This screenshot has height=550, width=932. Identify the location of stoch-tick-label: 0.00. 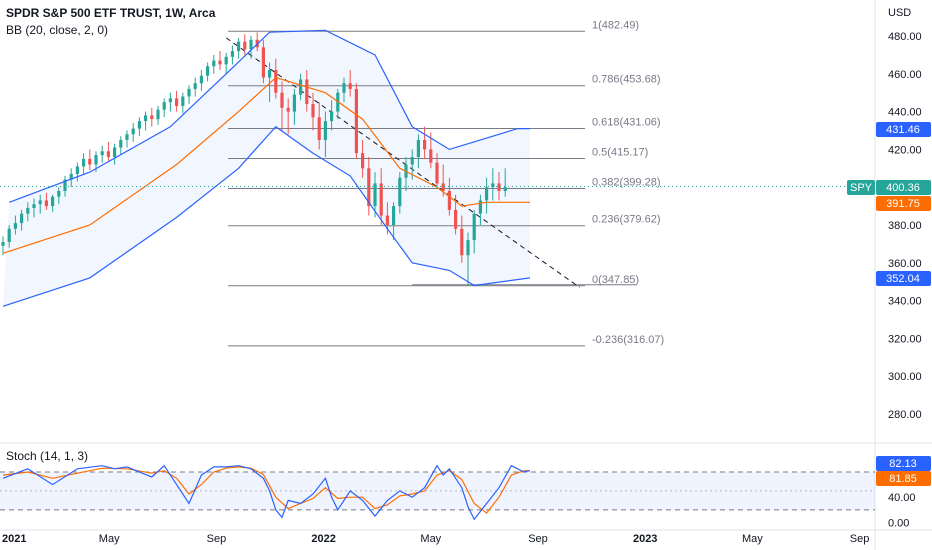
(898, 523).